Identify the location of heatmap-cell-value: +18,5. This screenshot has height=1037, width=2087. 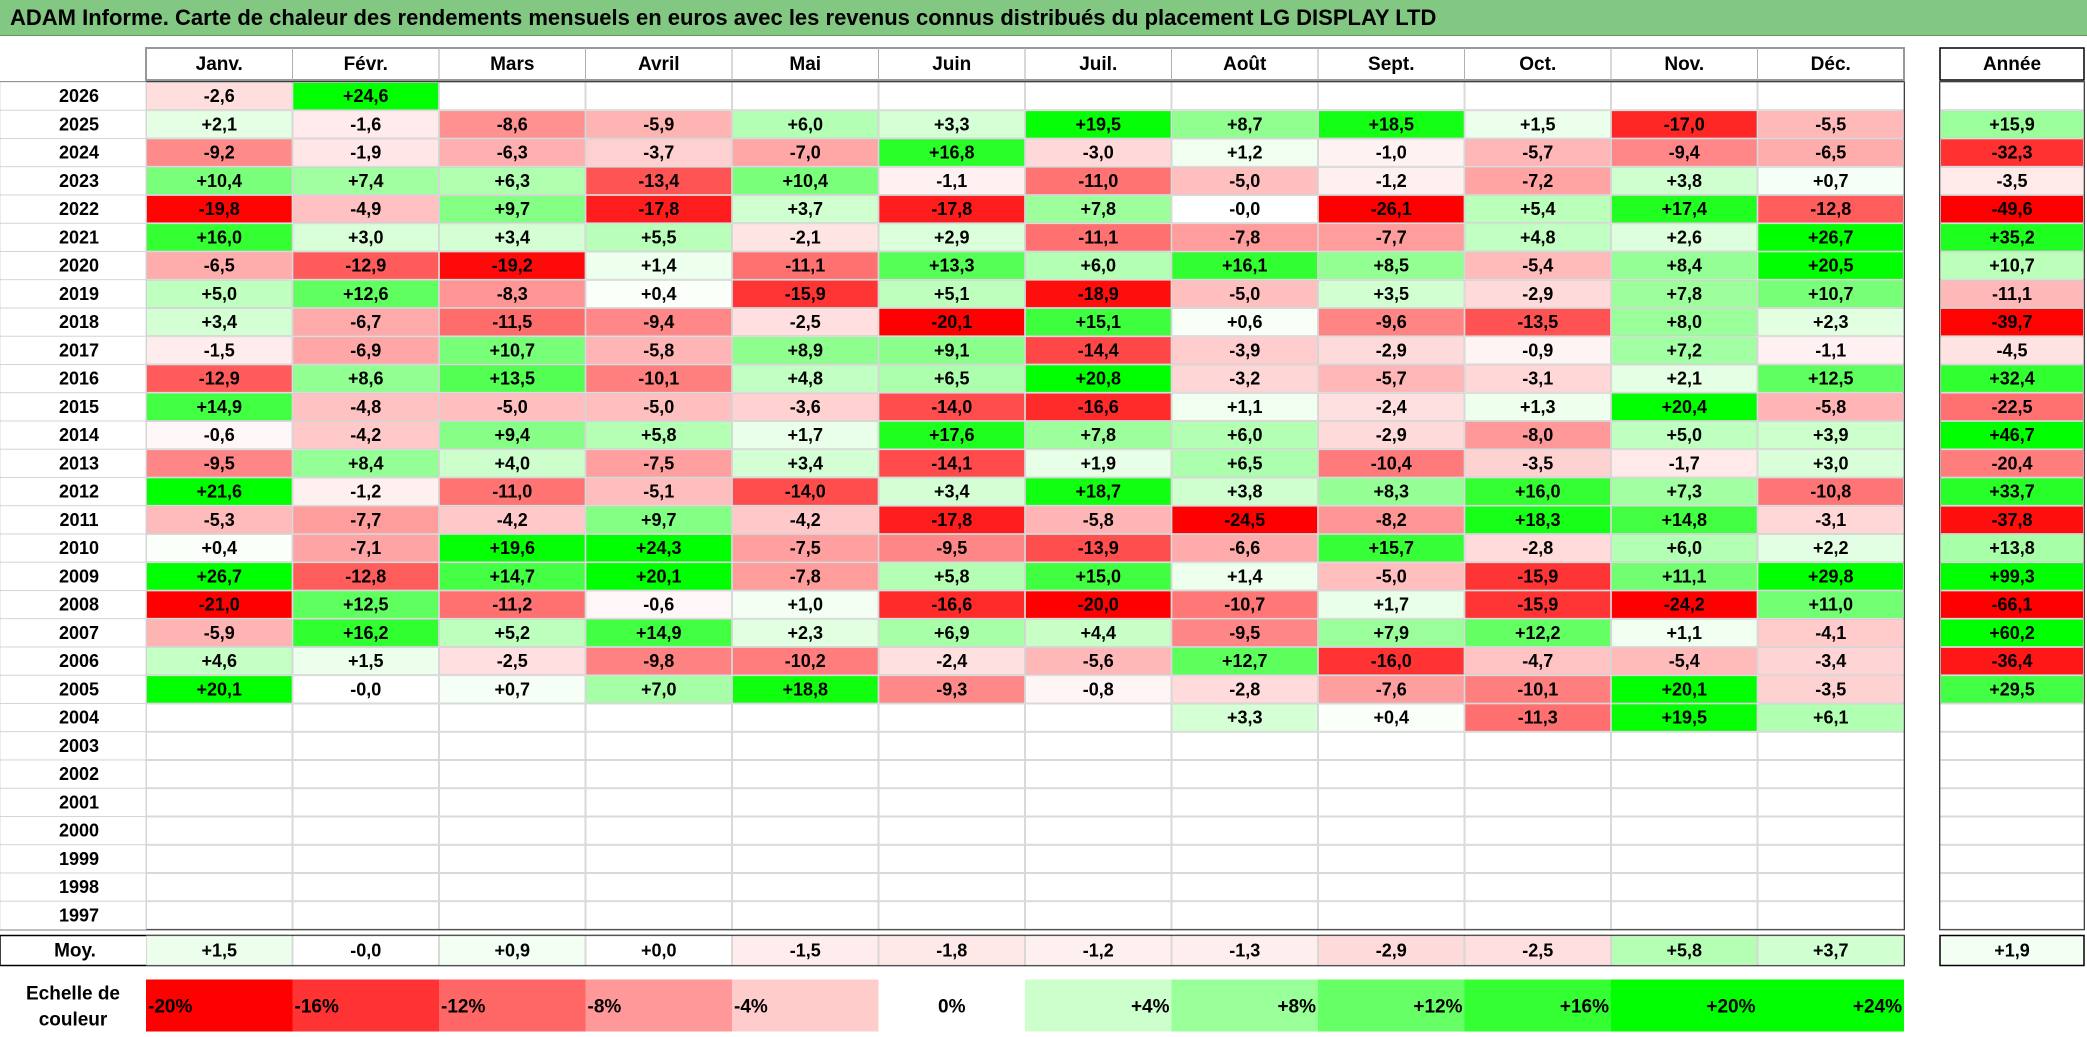
(1391, 124).